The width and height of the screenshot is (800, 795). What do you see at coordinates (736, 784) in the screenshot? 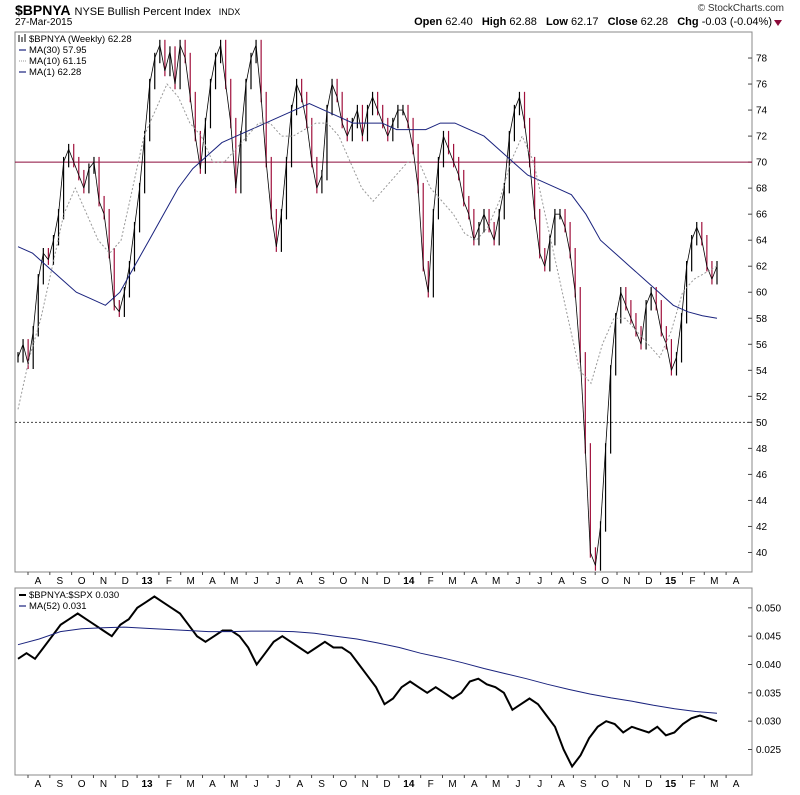
I see `ratio-xtick-label-32: A` at bounding box center [736, 784].